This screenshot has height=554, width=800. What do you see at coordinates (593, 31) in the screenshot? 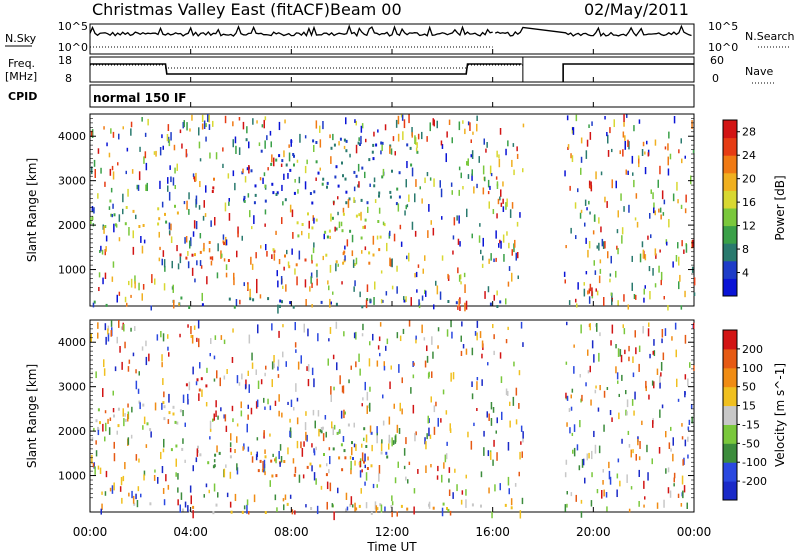
I see `nsky-series-after-gap` at bounding box center [593, 31].